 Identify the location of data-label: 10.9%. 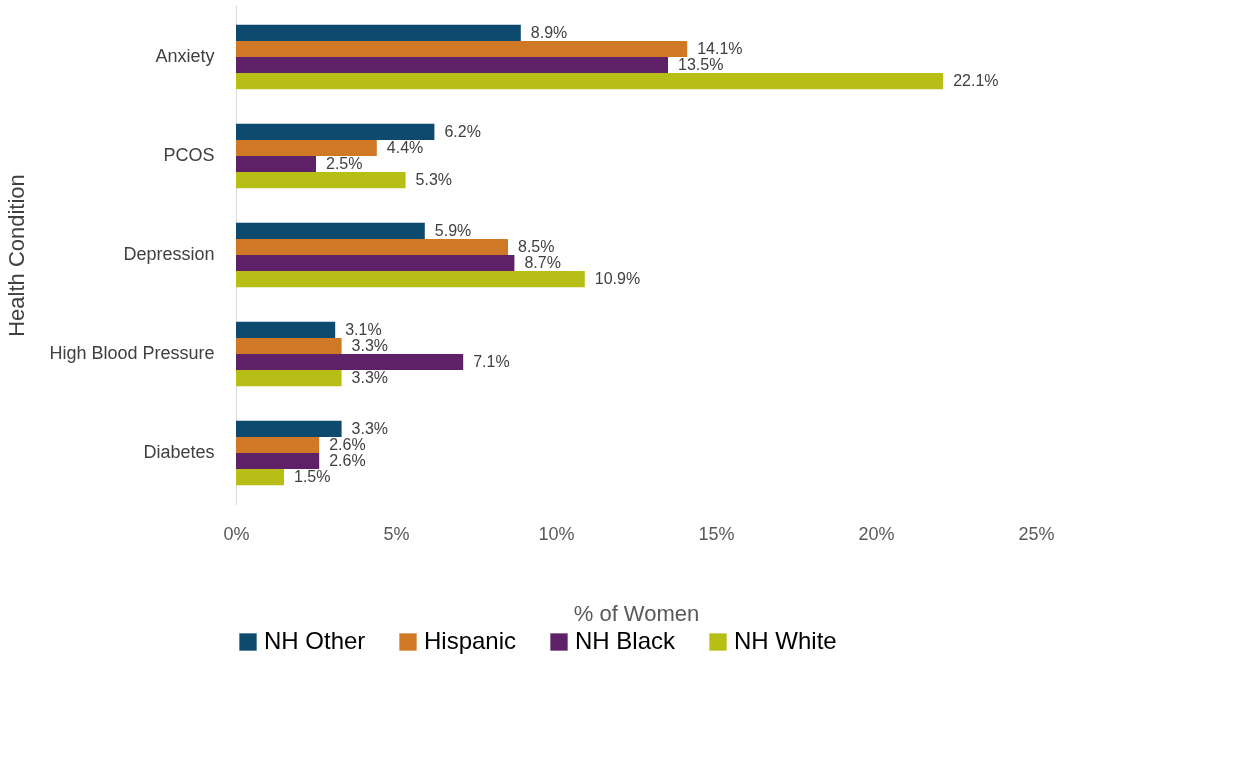
(617, 279).